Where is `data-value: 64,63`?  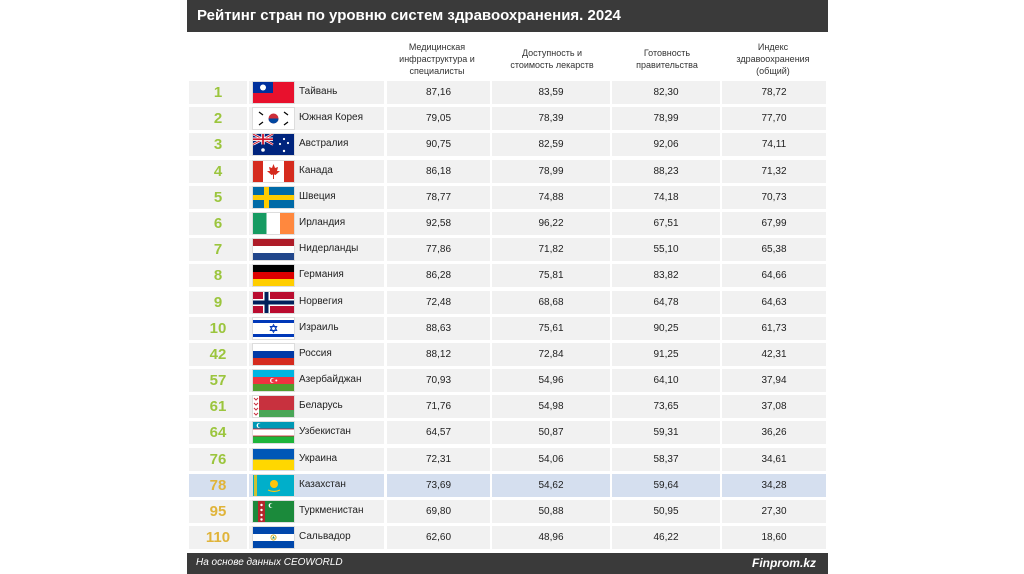 data-value: 64,63 is located at coordinates (774, 302).